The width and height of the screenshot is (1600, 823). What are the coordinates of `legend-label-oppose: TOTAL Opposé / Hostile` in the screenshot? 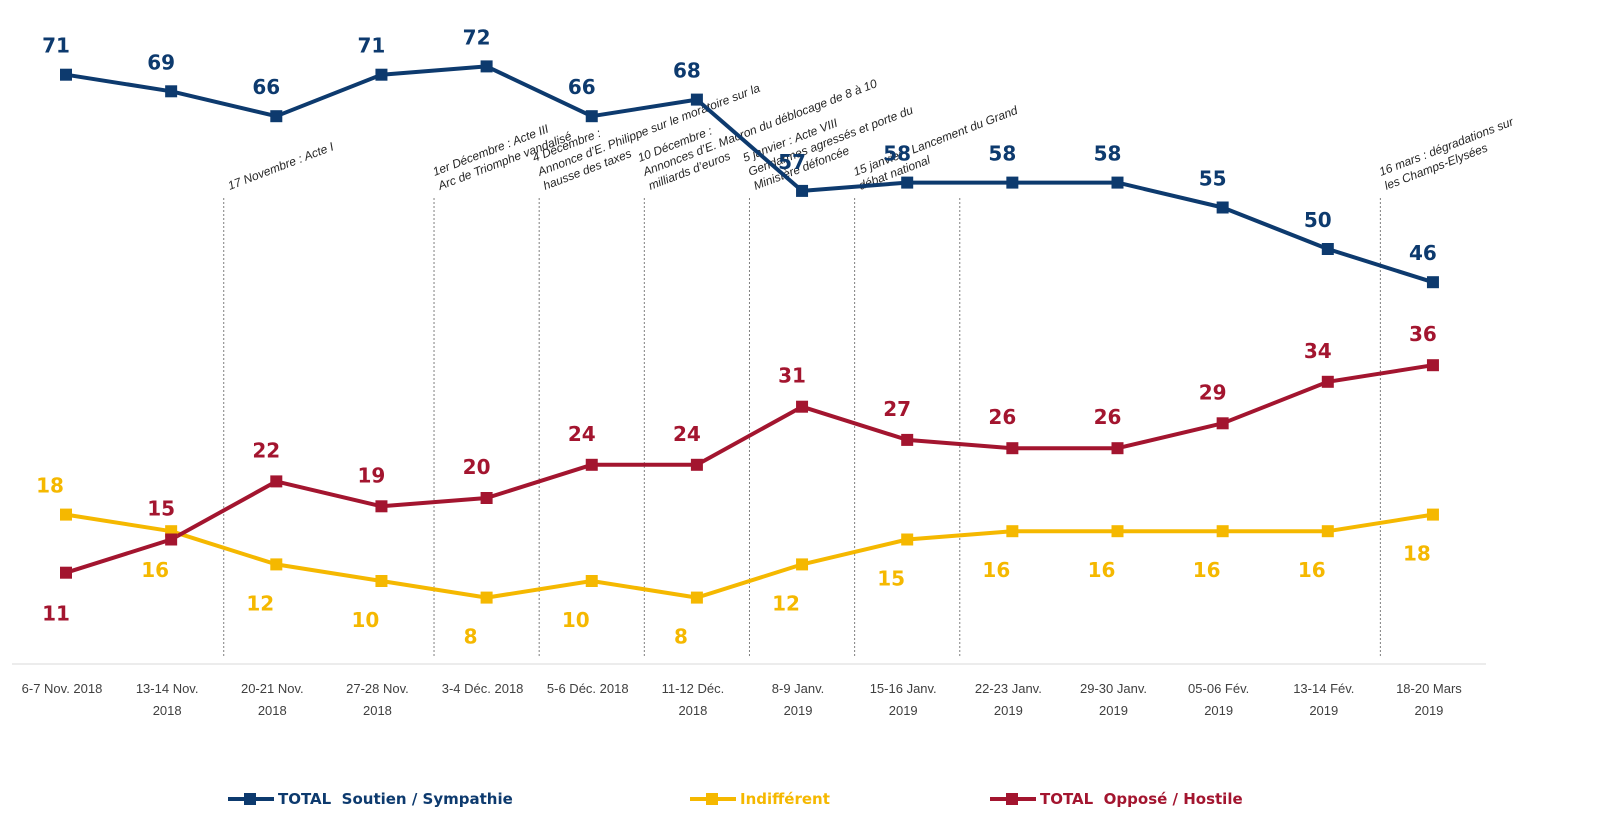 It's located at (1141, 799).